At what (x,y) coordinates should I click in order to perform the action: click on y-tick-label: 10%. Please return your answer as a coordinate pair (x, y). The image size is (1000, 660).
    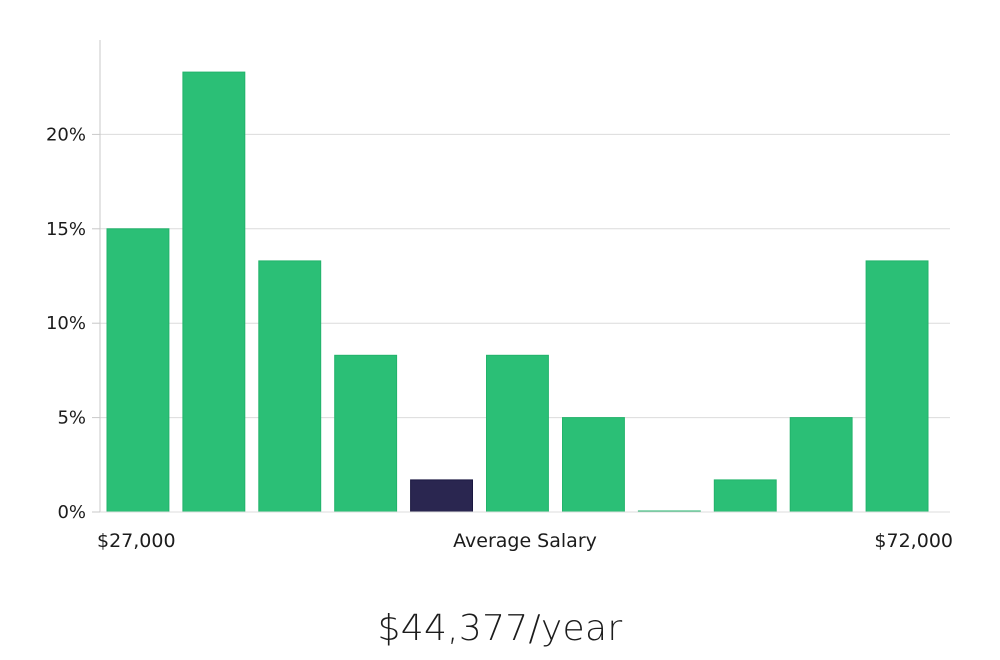
    Looking at the image, I should click on (66, 323).